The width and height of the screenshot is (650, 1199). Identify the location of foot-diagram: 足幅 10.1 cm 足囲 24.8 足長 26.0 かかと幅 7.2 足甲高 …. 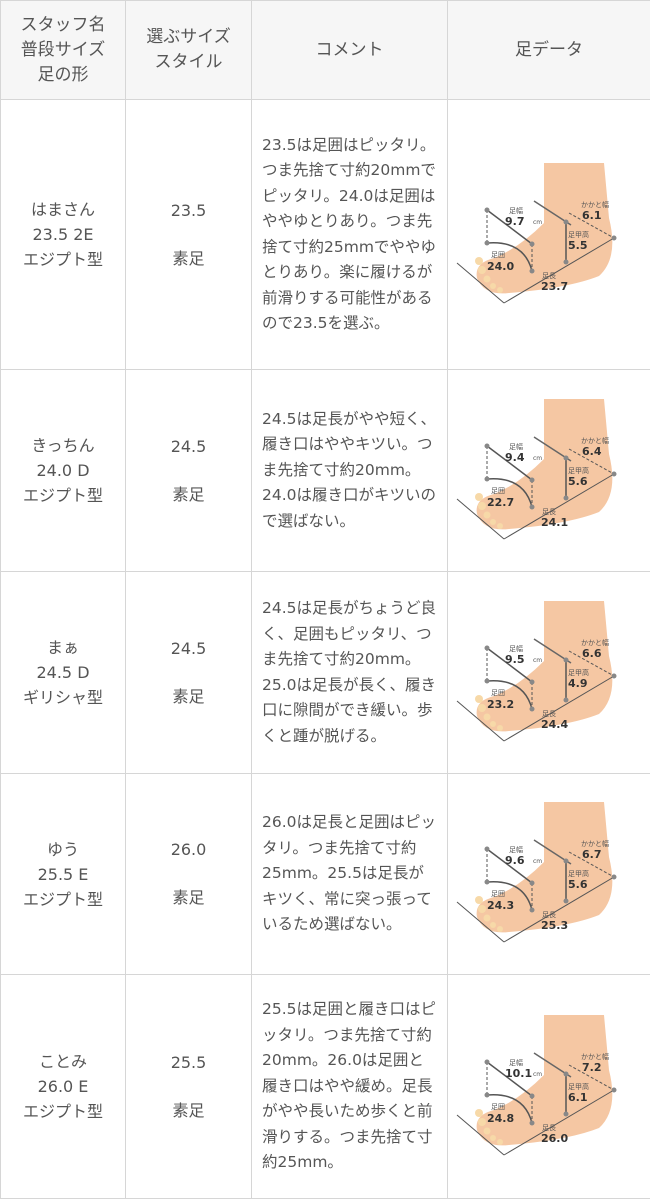
(549, 1085).